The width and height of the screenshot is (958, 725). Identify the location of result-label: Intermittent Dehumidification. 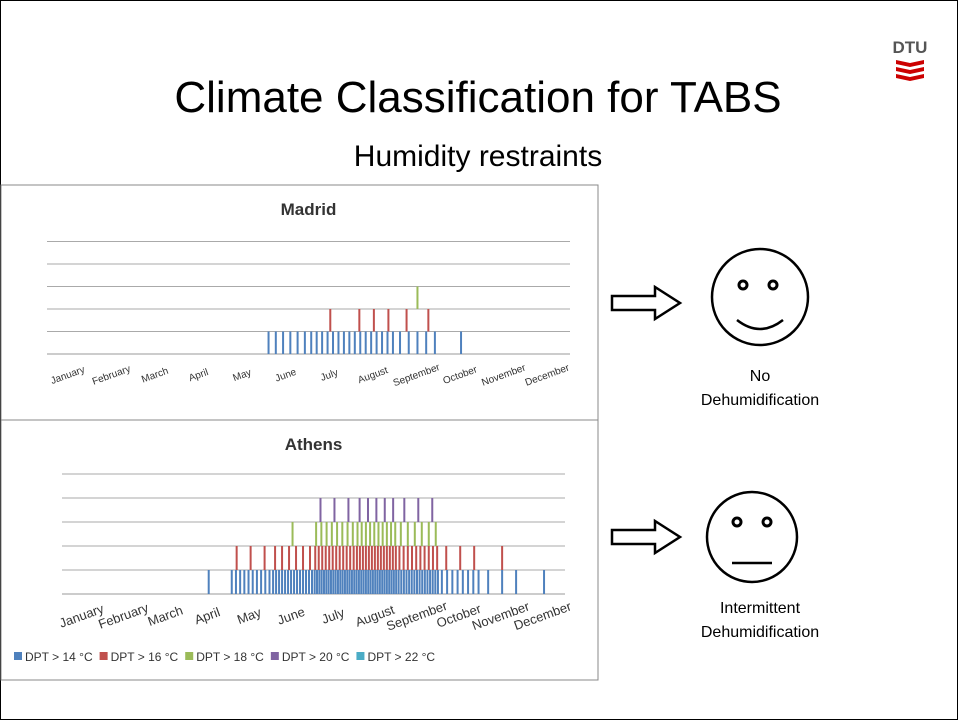
(760, 620).